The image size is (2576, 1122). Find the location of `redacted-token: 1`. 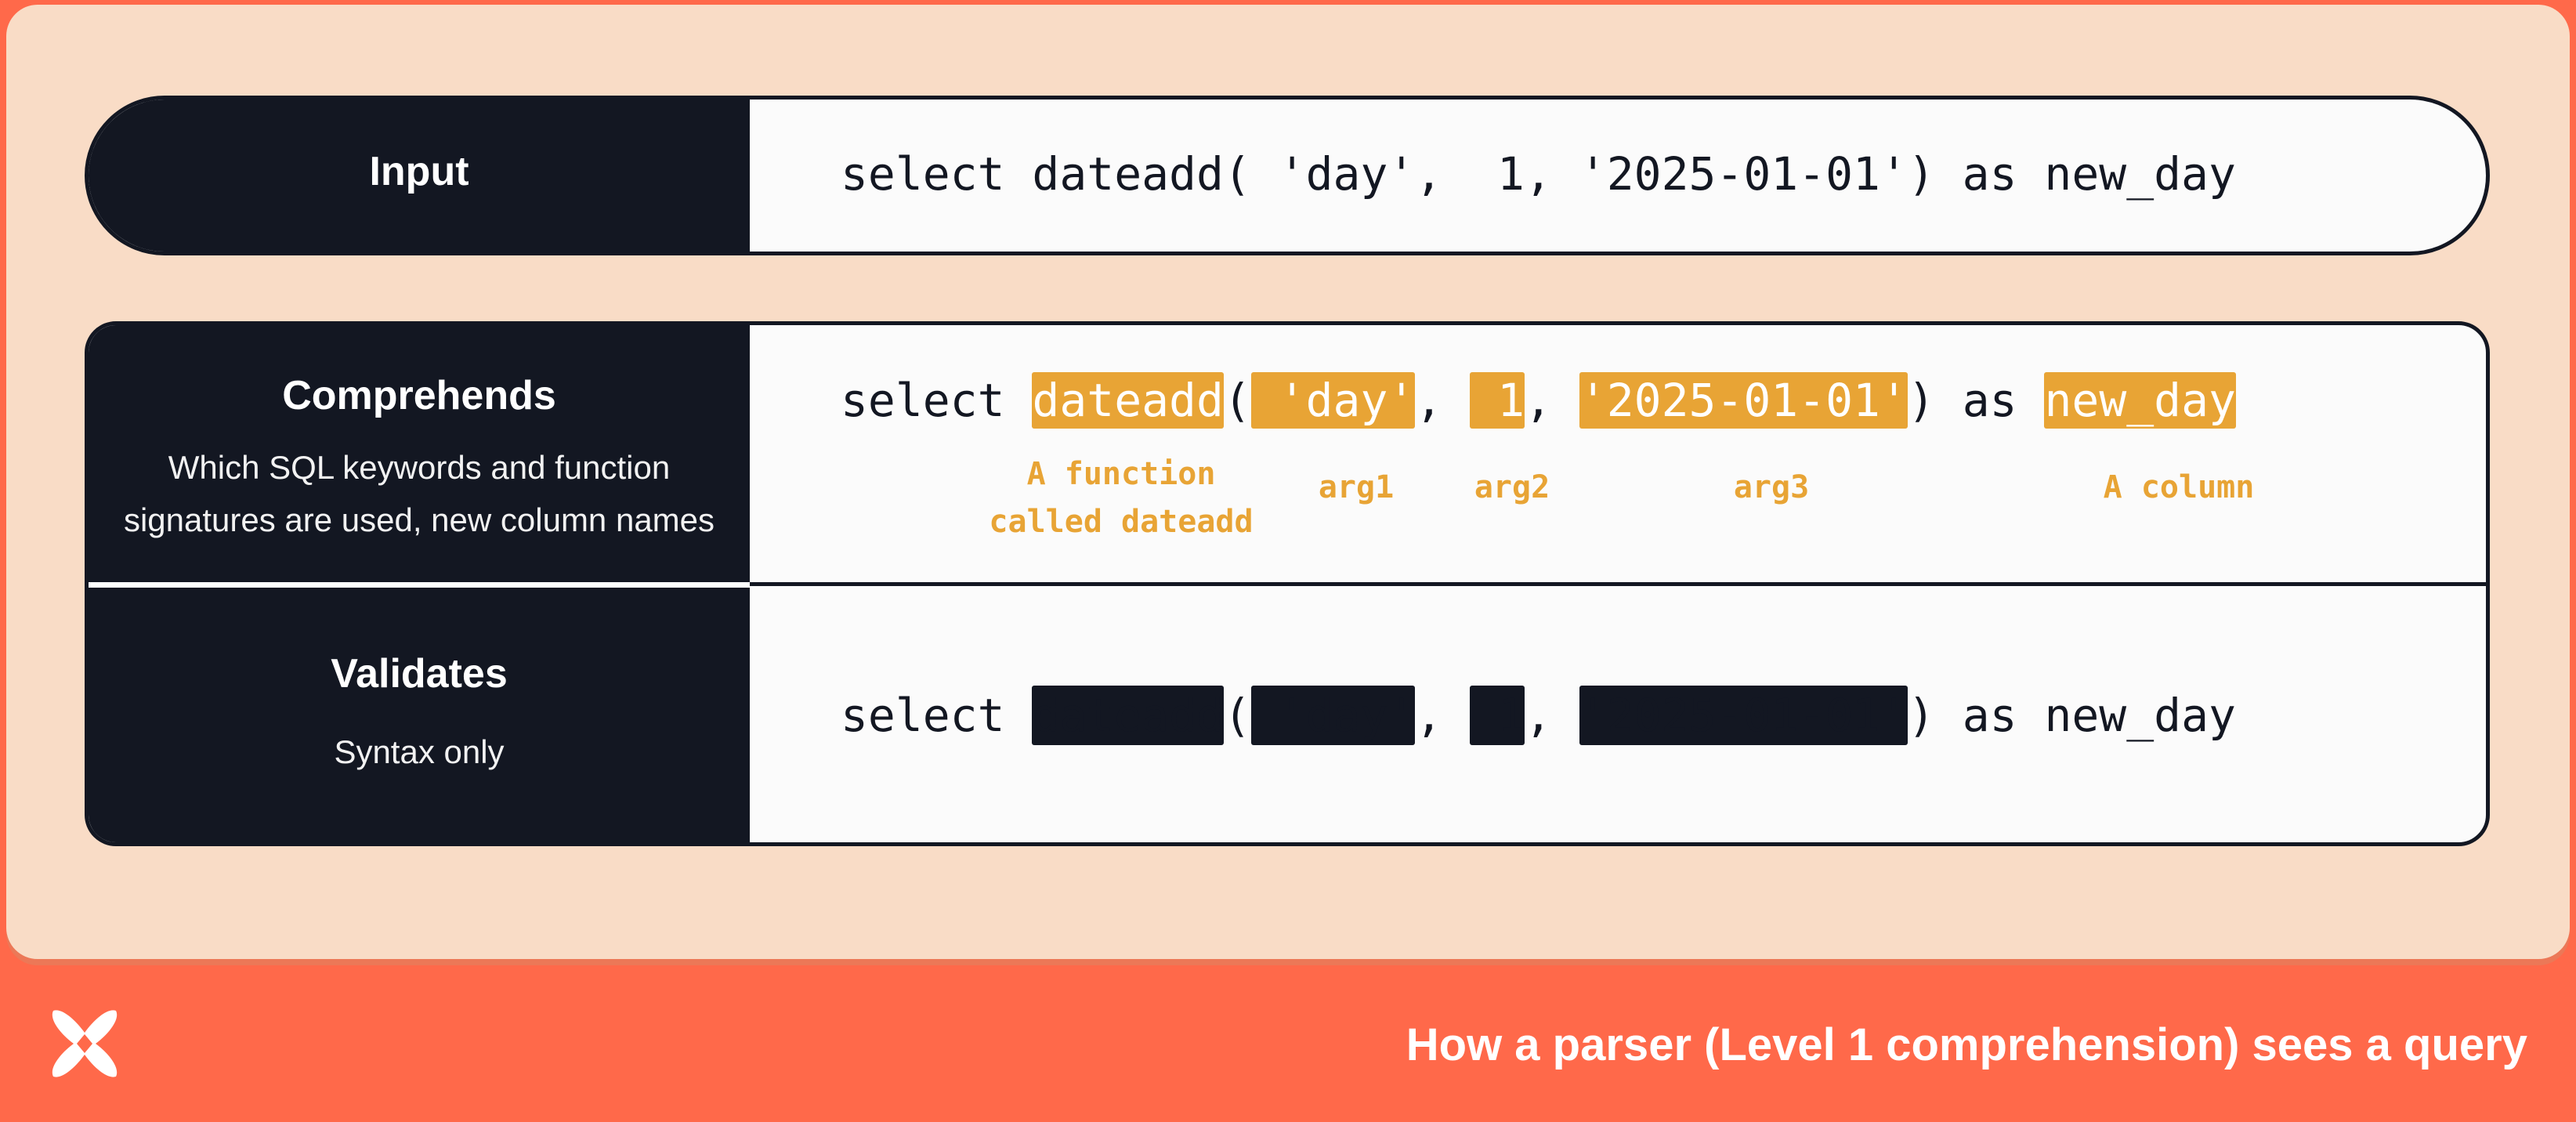

redacted-token: 1 is located at coordinates (1498, 715).